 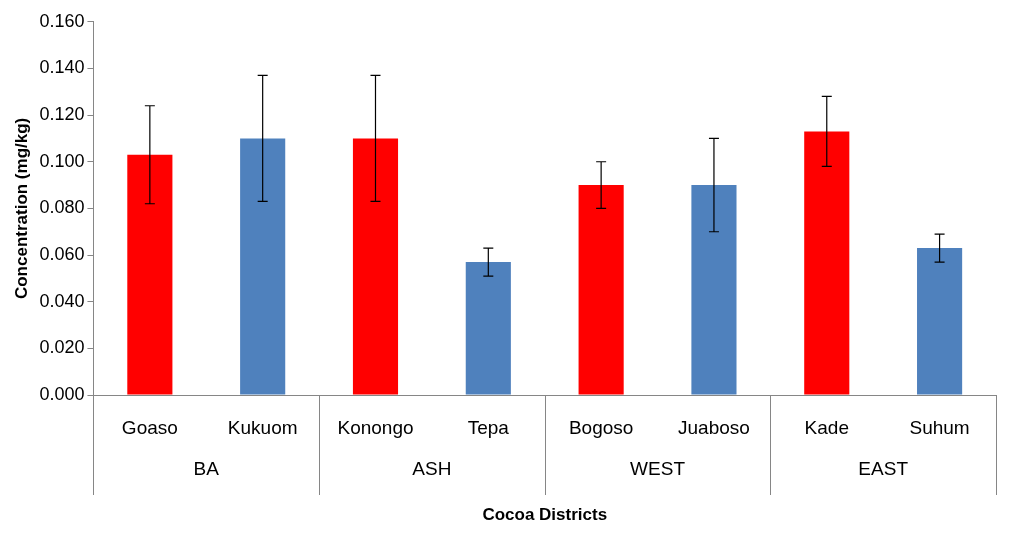 I want to click on y-tick-label: 0.100, so click(x=62, y=160).